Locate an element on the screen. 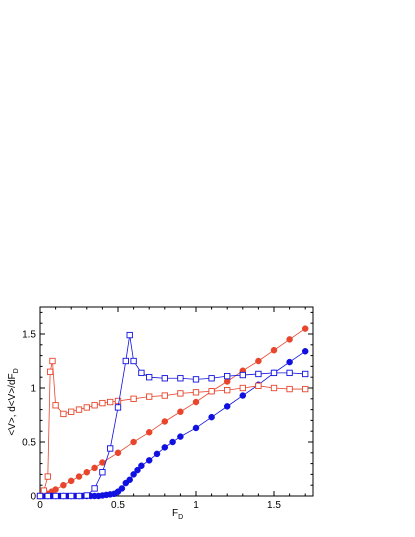 The width and height of the screenshot is (415, 537). x-axis-label-main: F is located at coordinates (175, 513).